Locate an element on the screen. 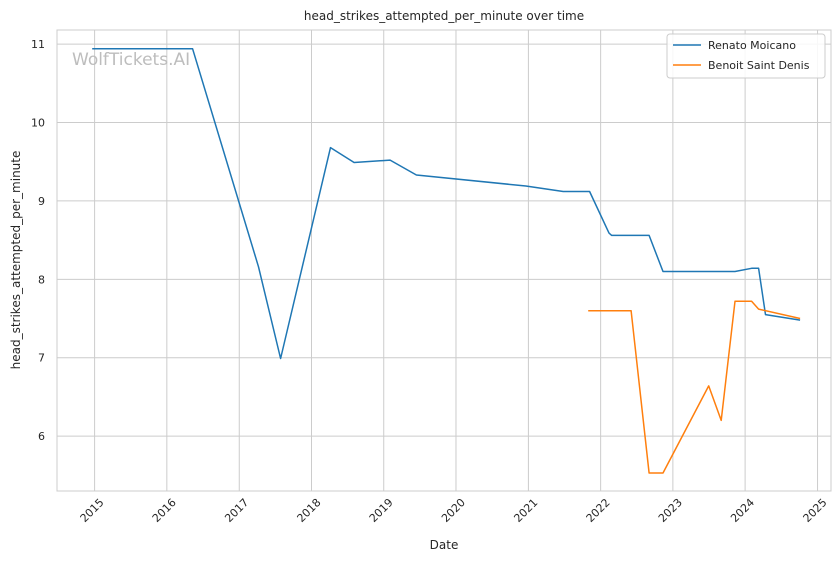 The image size is (840, 565). y-tick-label: 6 is located at coordinates (41, 436).